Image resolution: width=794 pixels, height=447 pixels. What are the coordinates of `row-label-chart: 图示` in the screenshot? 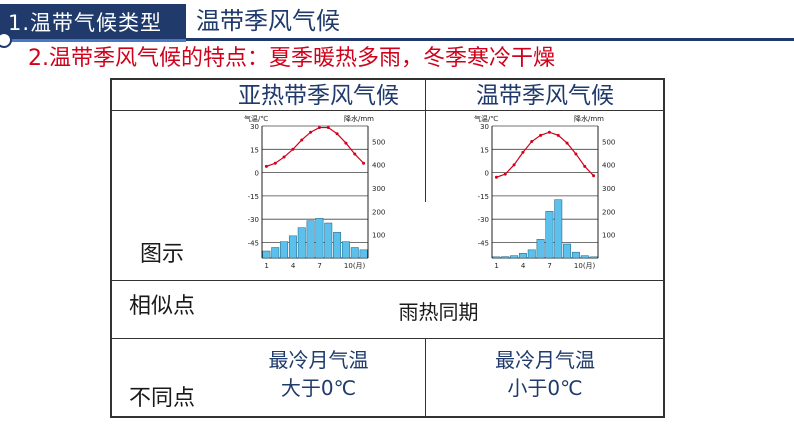 It's located at (161, 254).